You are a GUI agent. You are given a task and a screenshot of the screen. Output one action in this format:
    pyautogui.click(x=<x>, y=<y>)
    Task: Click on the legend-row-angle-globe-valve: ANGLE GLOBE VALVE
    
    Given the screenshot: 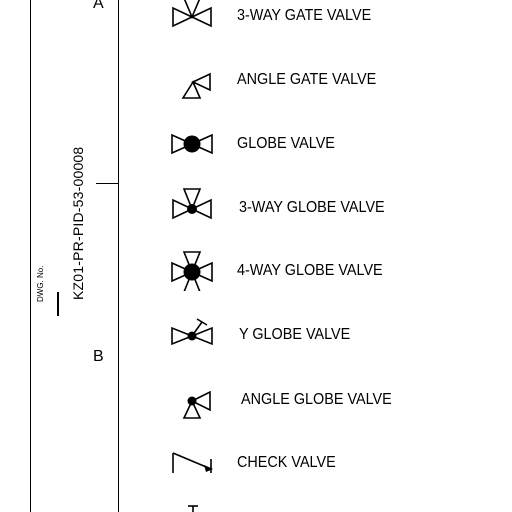 What is the action you would take?
    pyautogui.click(x=330, y=400)
    